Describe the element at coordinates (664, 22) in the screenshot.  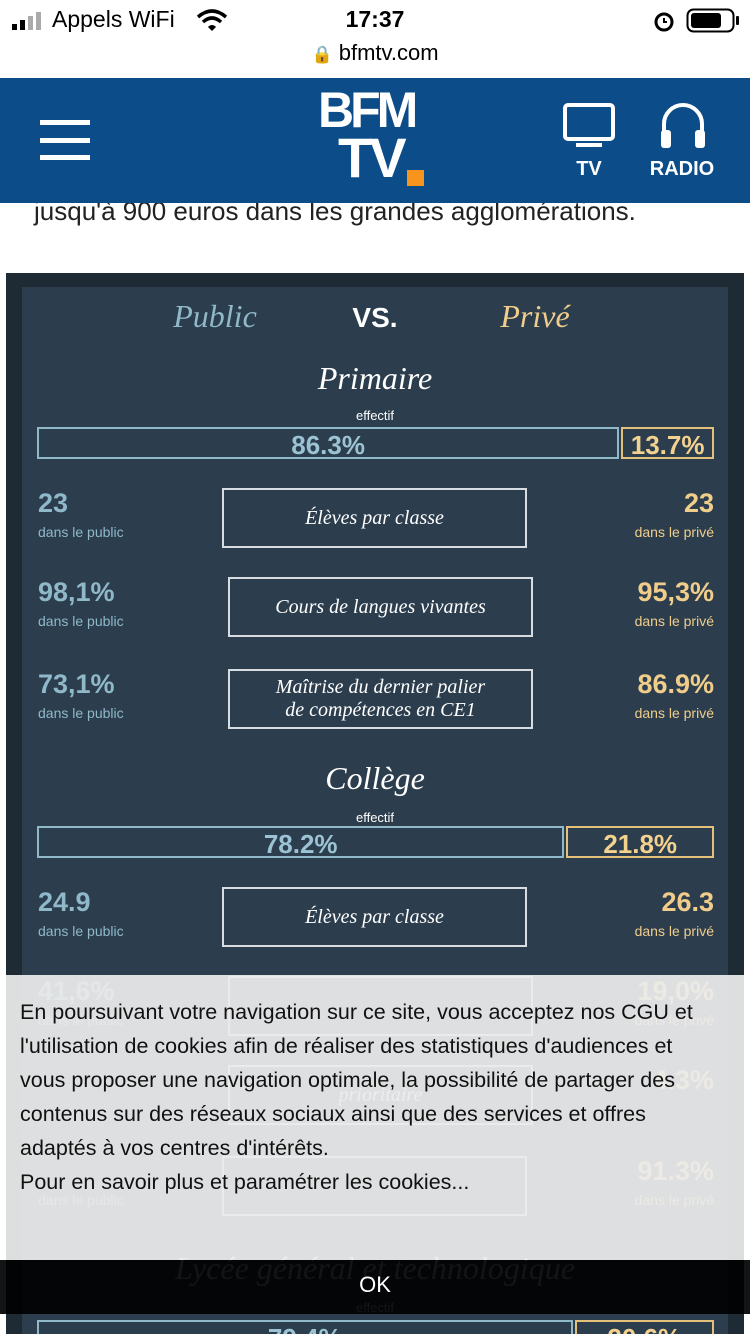
I see `alarm-icon` at that location.